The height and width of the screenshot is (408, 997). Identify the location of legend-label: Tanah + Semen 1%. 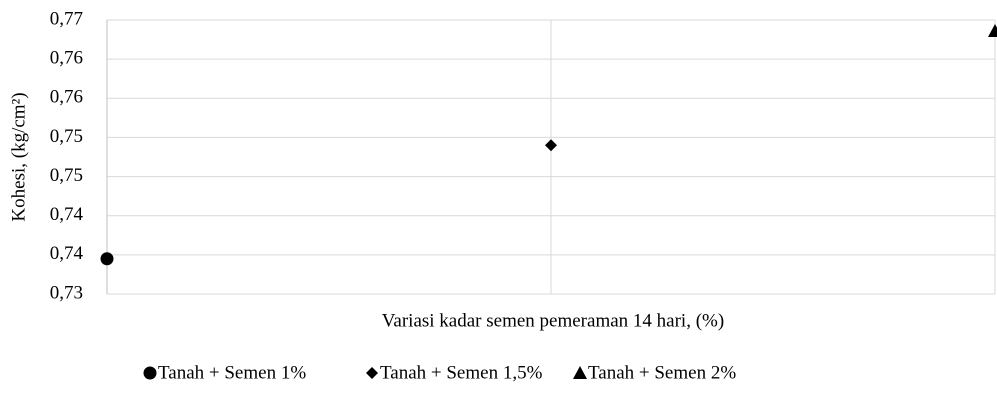
(232, 372).